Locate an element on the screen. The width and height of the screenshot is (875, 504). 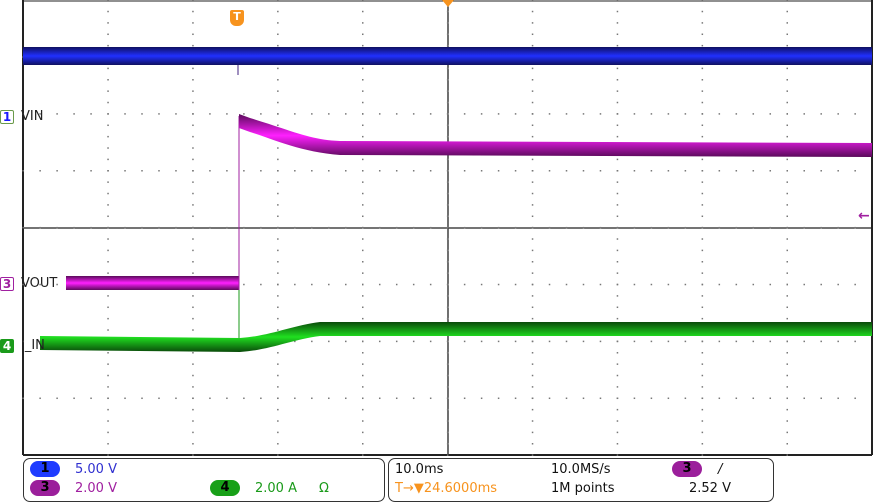
trigger-position: 24.6000ms is located at coordinates (460, 488).